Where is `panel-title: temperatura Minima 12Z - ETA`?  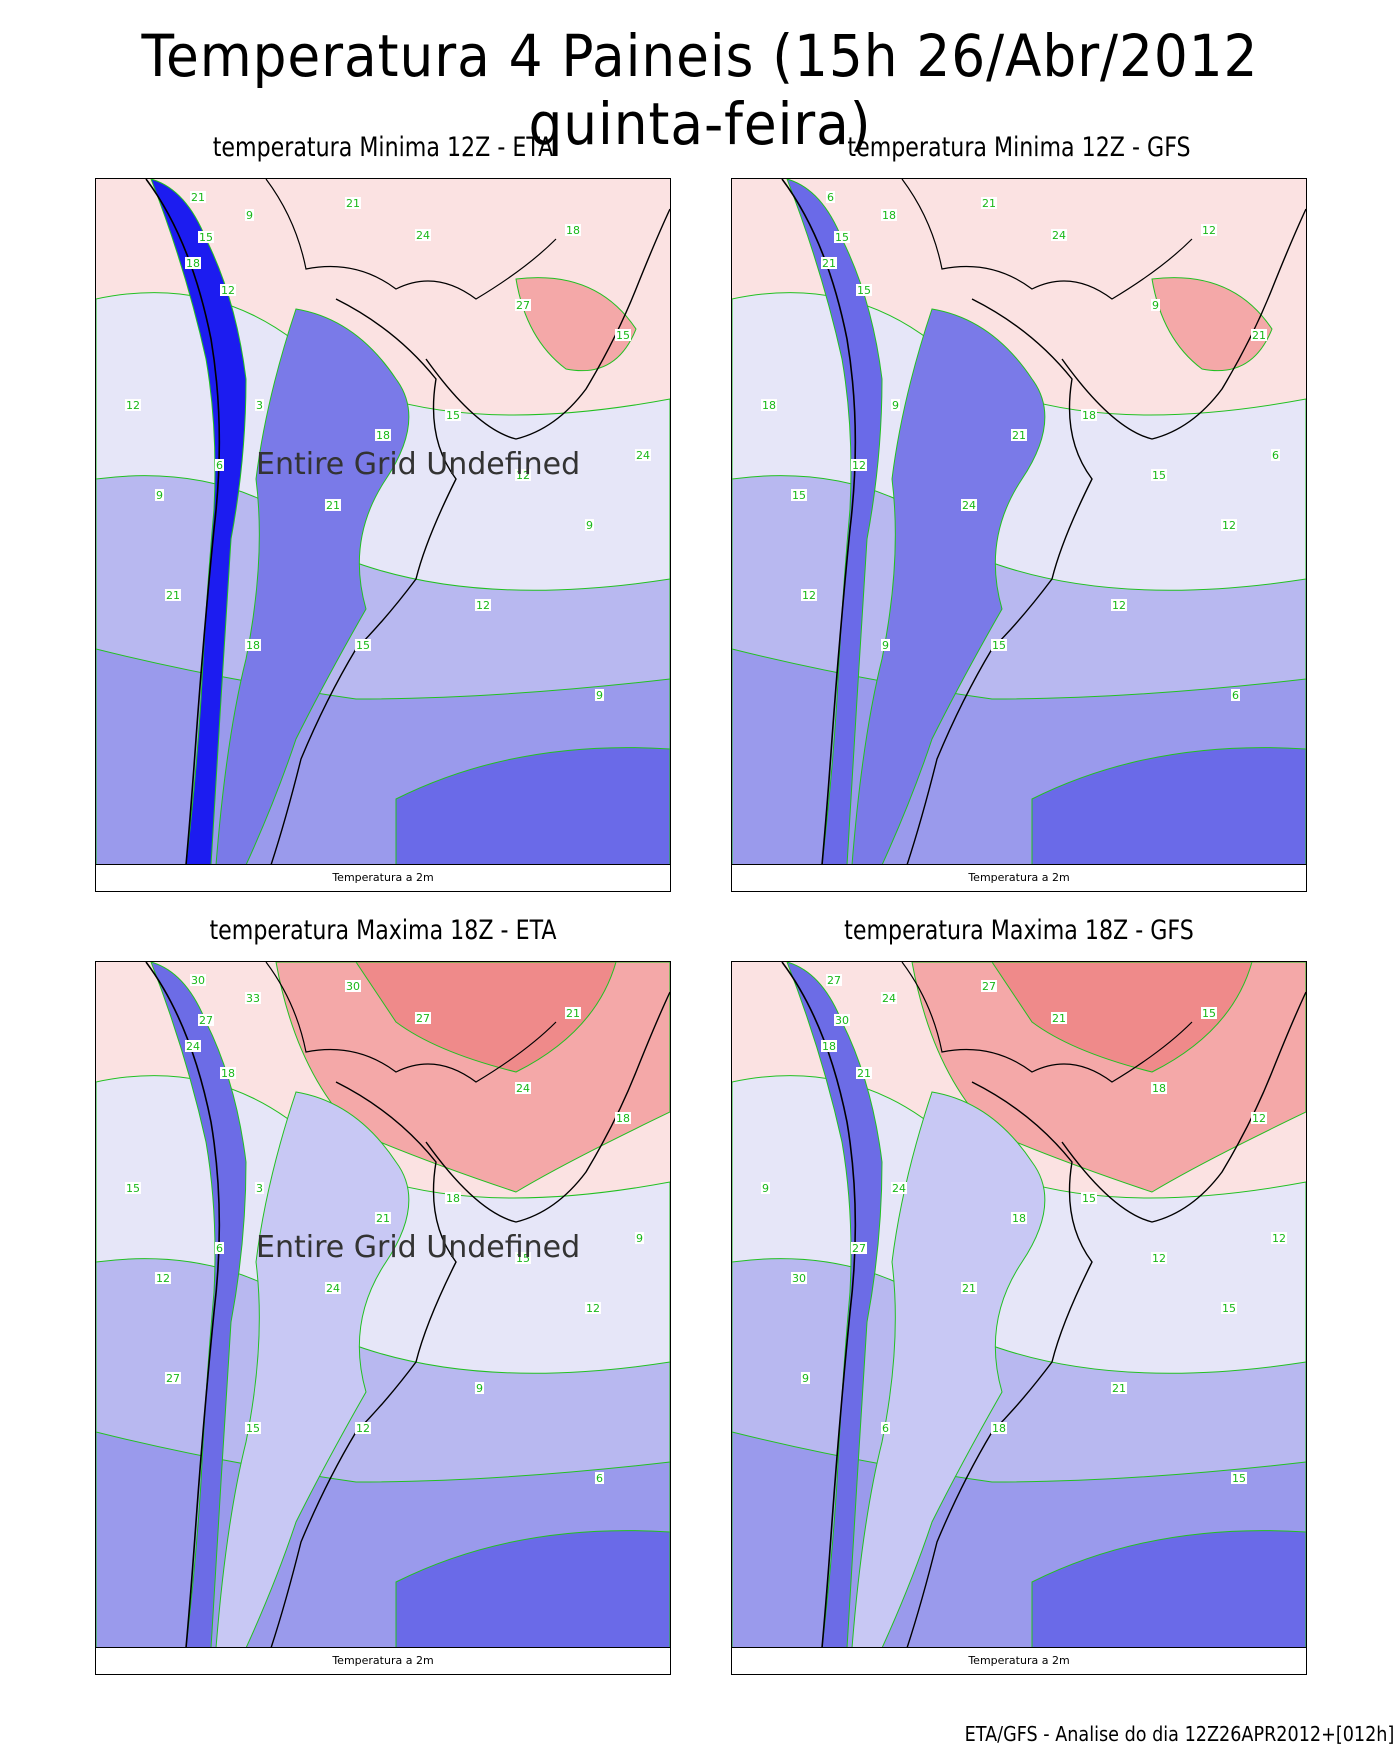 panel-title: temperatura Minima 12Z - ETA is located at coordinates (383, 147).